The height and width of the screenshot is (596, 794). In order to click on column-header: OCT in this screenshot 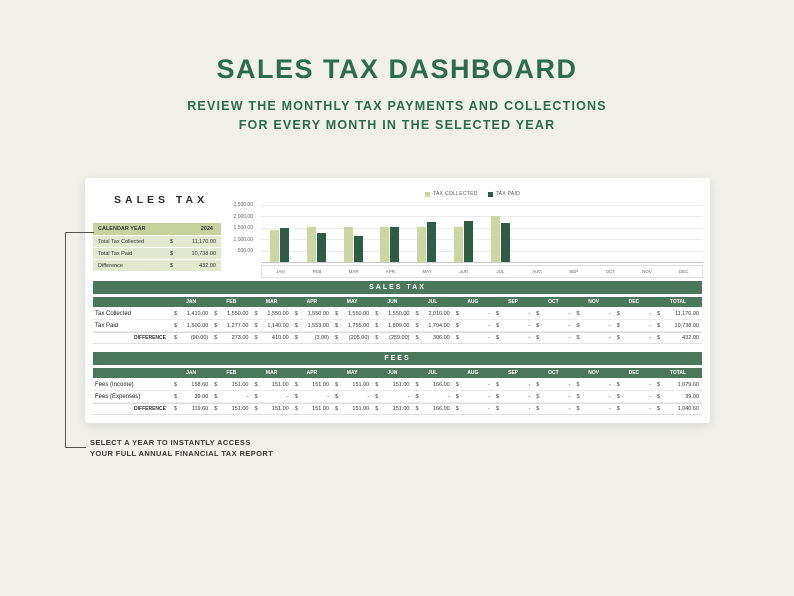, I will do `click(553, 373)`.